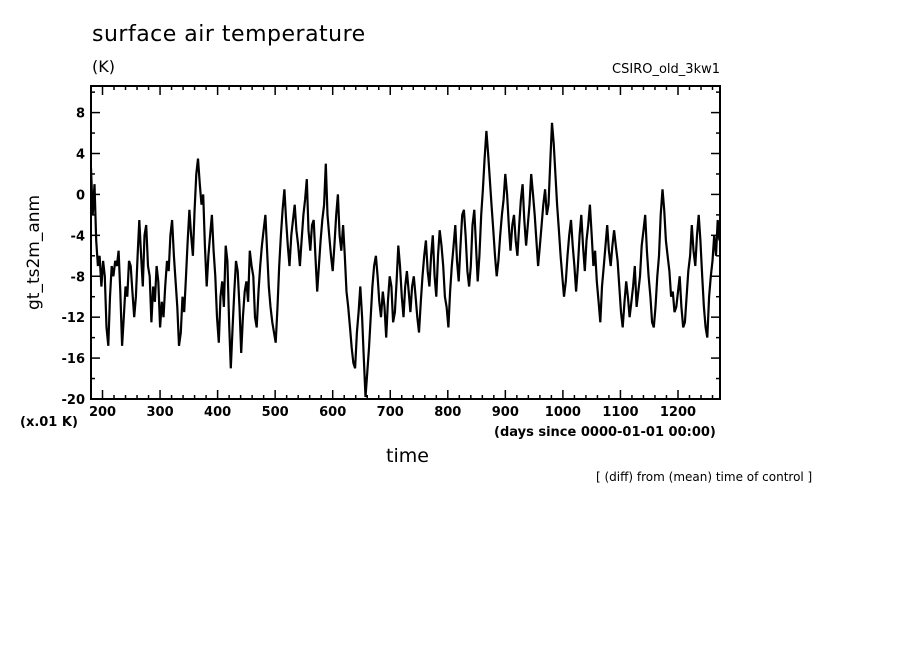 The height and width of the screenshot is (654, 904). I want to click on y-tick-label: 8, so click(80, 114).